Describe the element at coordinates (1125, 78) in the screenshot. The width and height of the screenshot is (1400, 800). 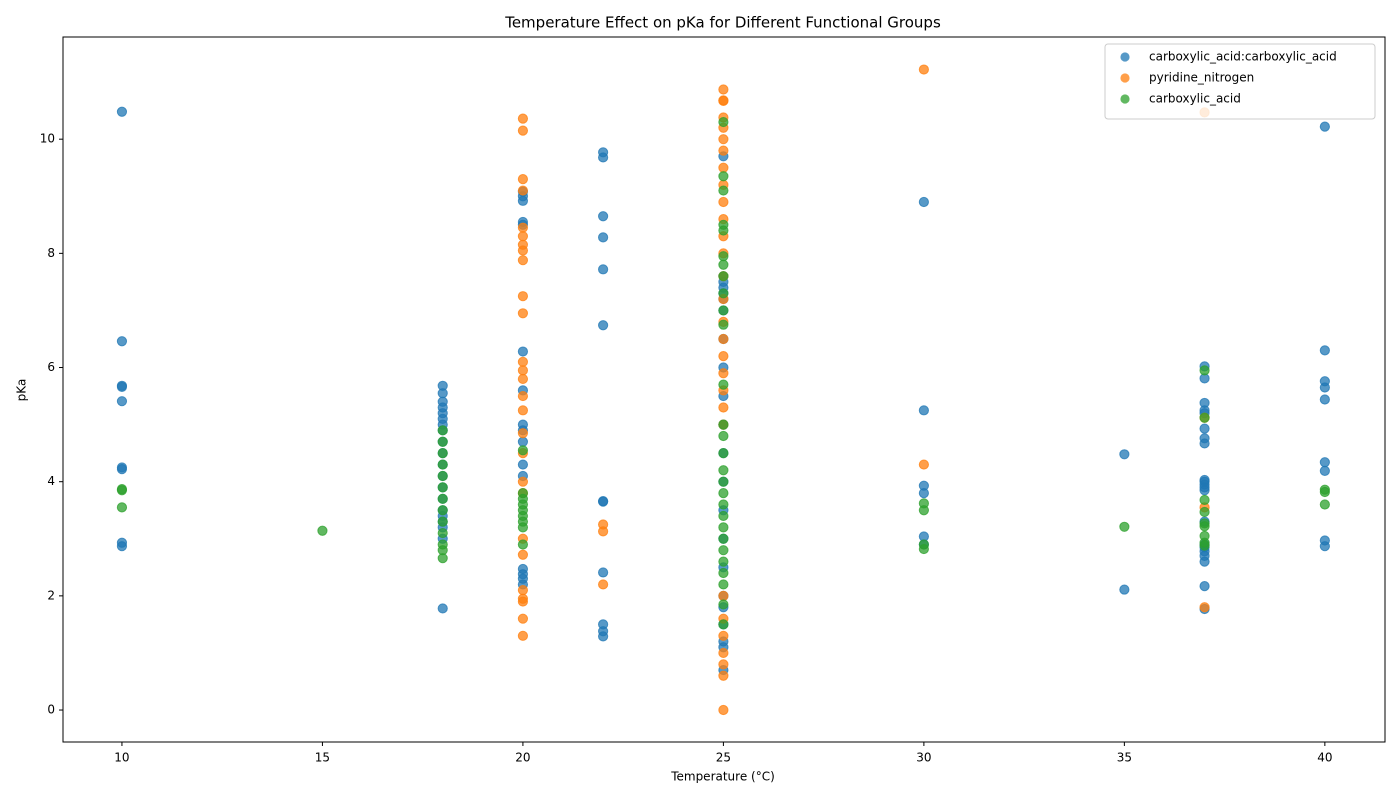
I see `legend-marker` at that location.